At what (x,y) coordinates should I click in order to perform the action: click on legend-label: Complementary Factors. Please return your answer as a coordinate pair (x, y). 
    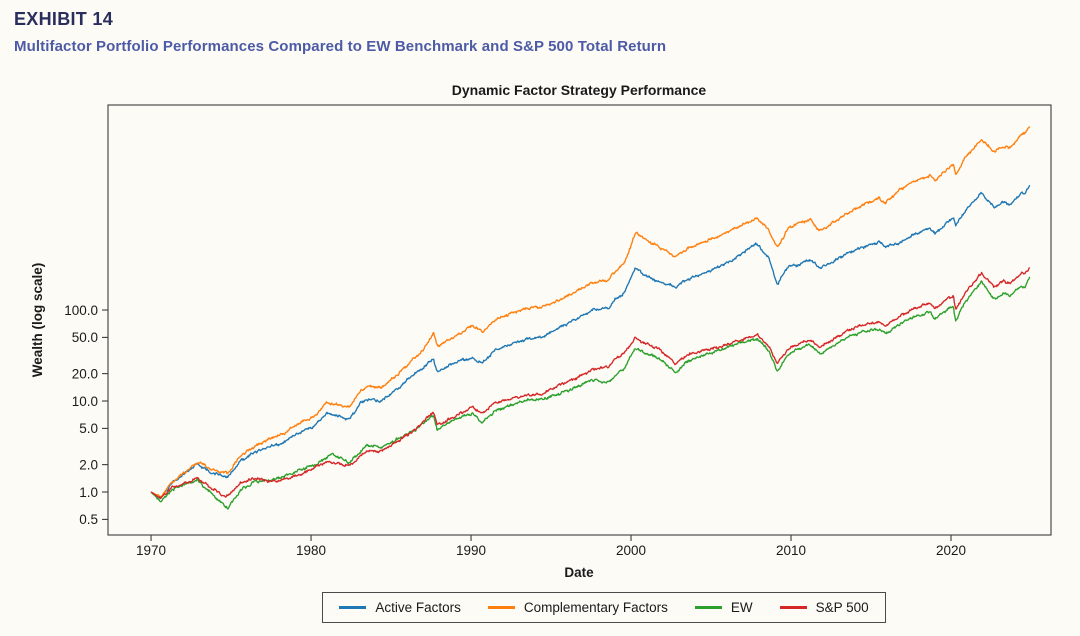
    Looking at the image, I should click on (595, 607).